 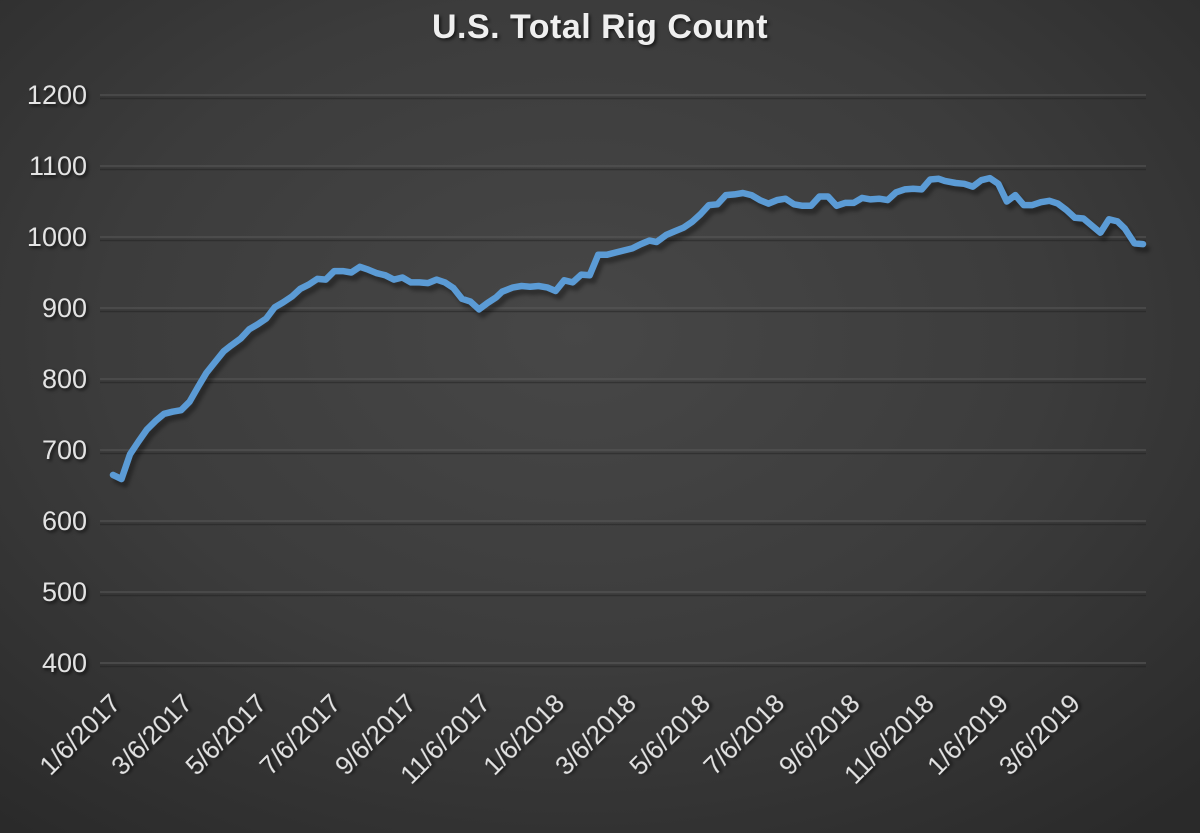 I want to click on x-axis-tick-label: 5/6/2017, so click(x=225, y=734).